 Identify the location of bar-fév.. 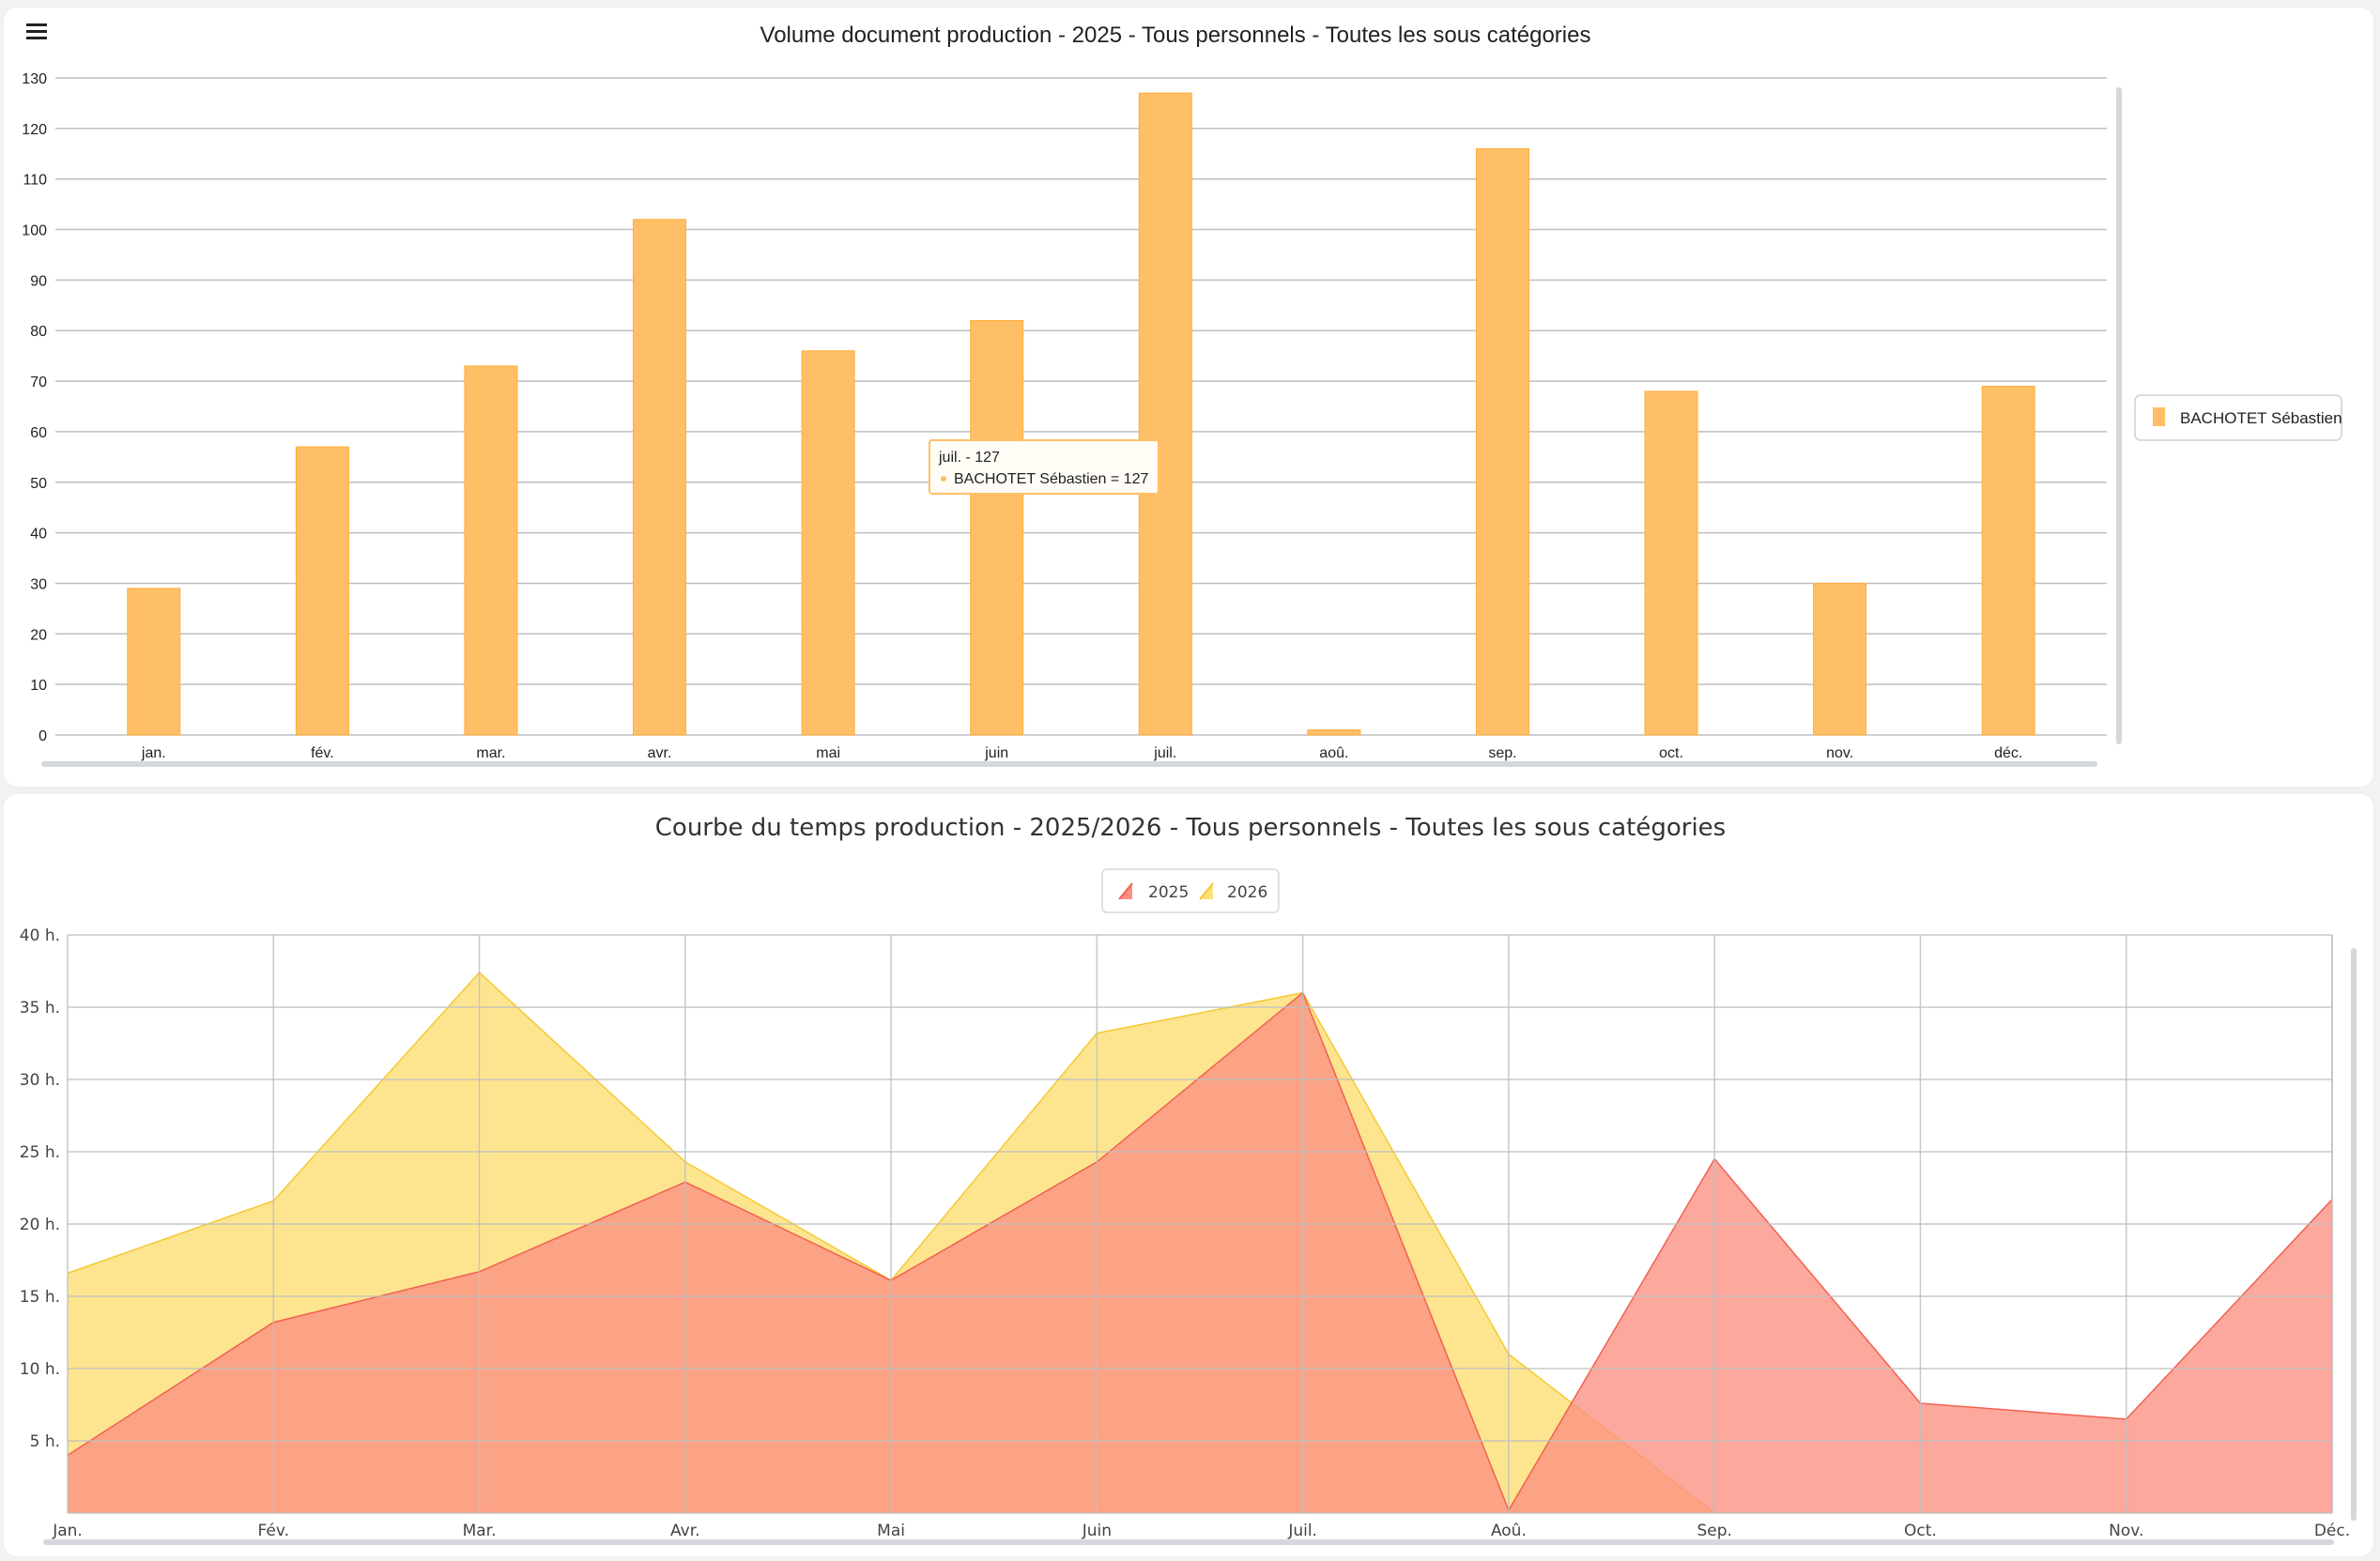
(322, 591).